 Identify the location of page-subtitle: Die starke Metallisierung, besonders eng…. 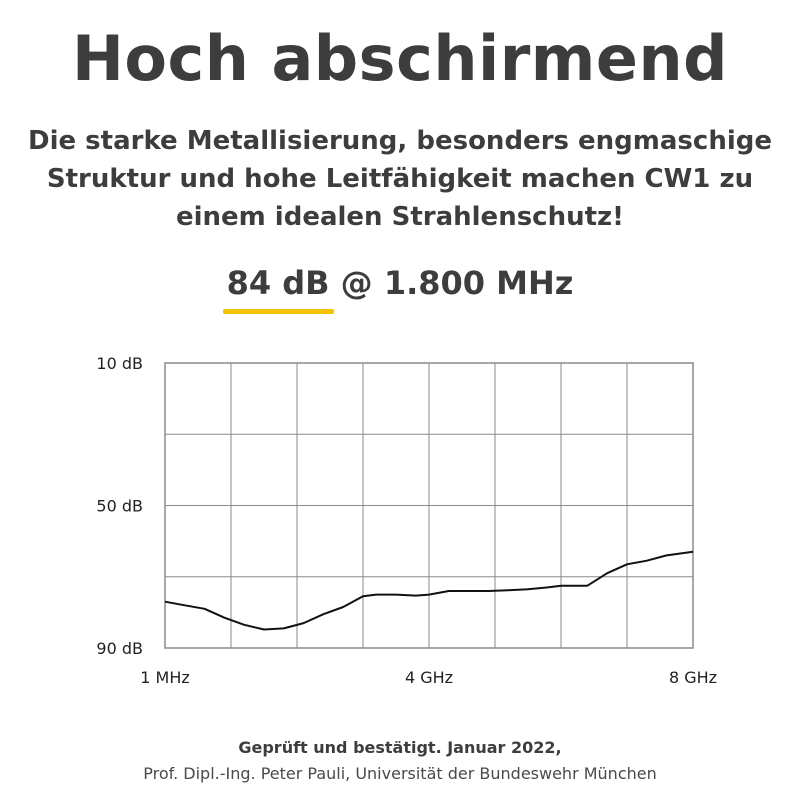
(400, 179).